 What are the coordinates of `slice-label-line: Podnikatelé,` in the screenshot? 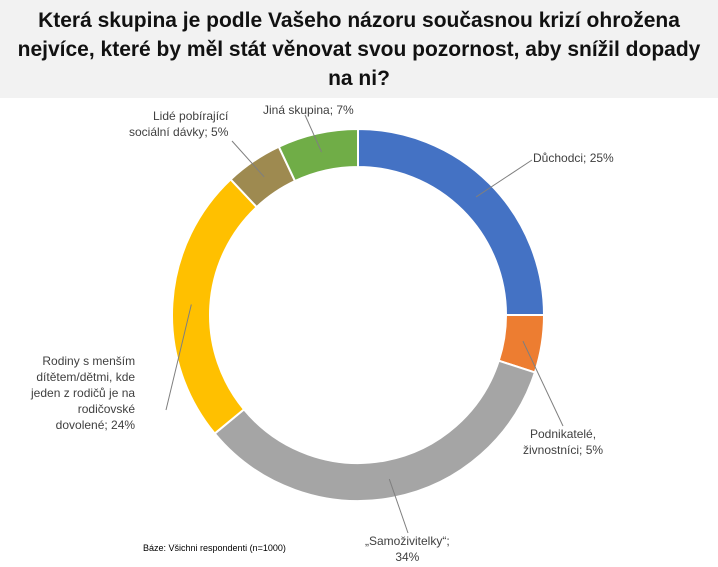 It's located at (563, 434).